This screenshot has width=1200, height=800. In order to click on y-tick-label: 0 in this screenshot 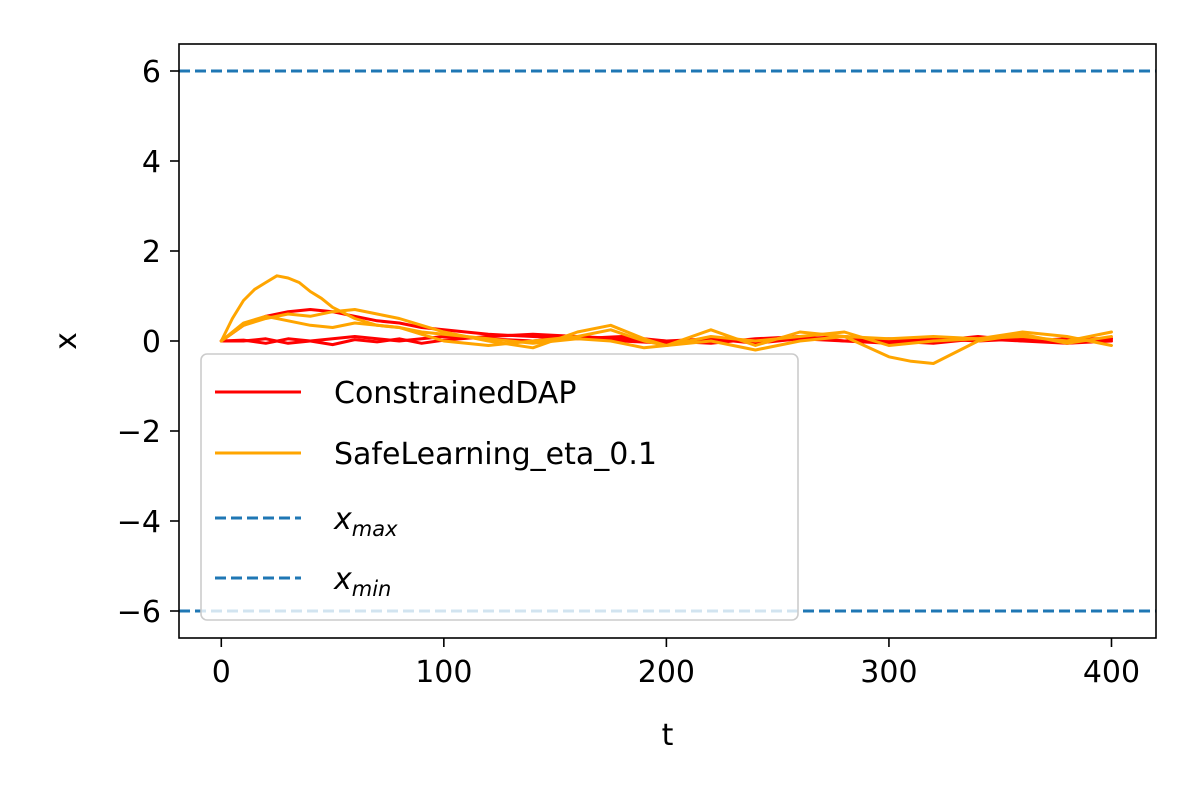, I will do `click(151, 342)`.